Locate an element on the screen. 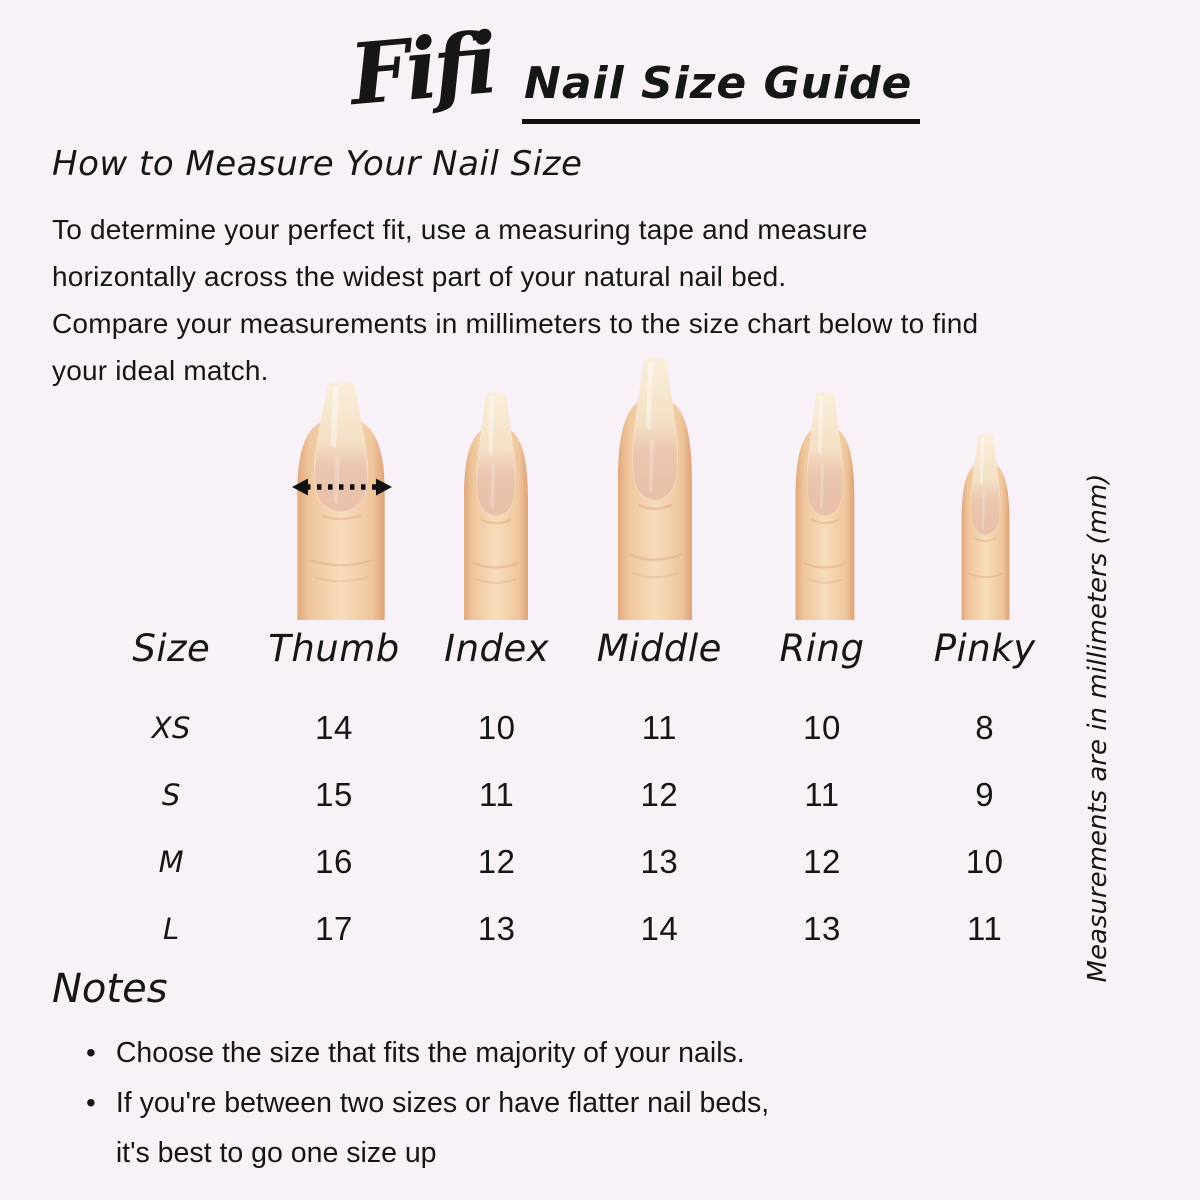  value-cell: 16 is located at coordinates (334, 861).